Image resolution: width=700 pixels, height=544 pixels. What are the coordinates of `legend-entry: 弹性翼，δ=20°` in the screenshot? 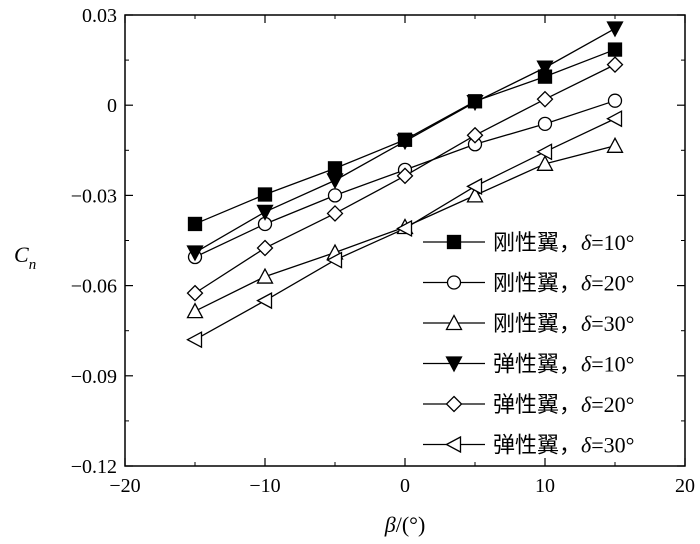 It's located at (528, 404).